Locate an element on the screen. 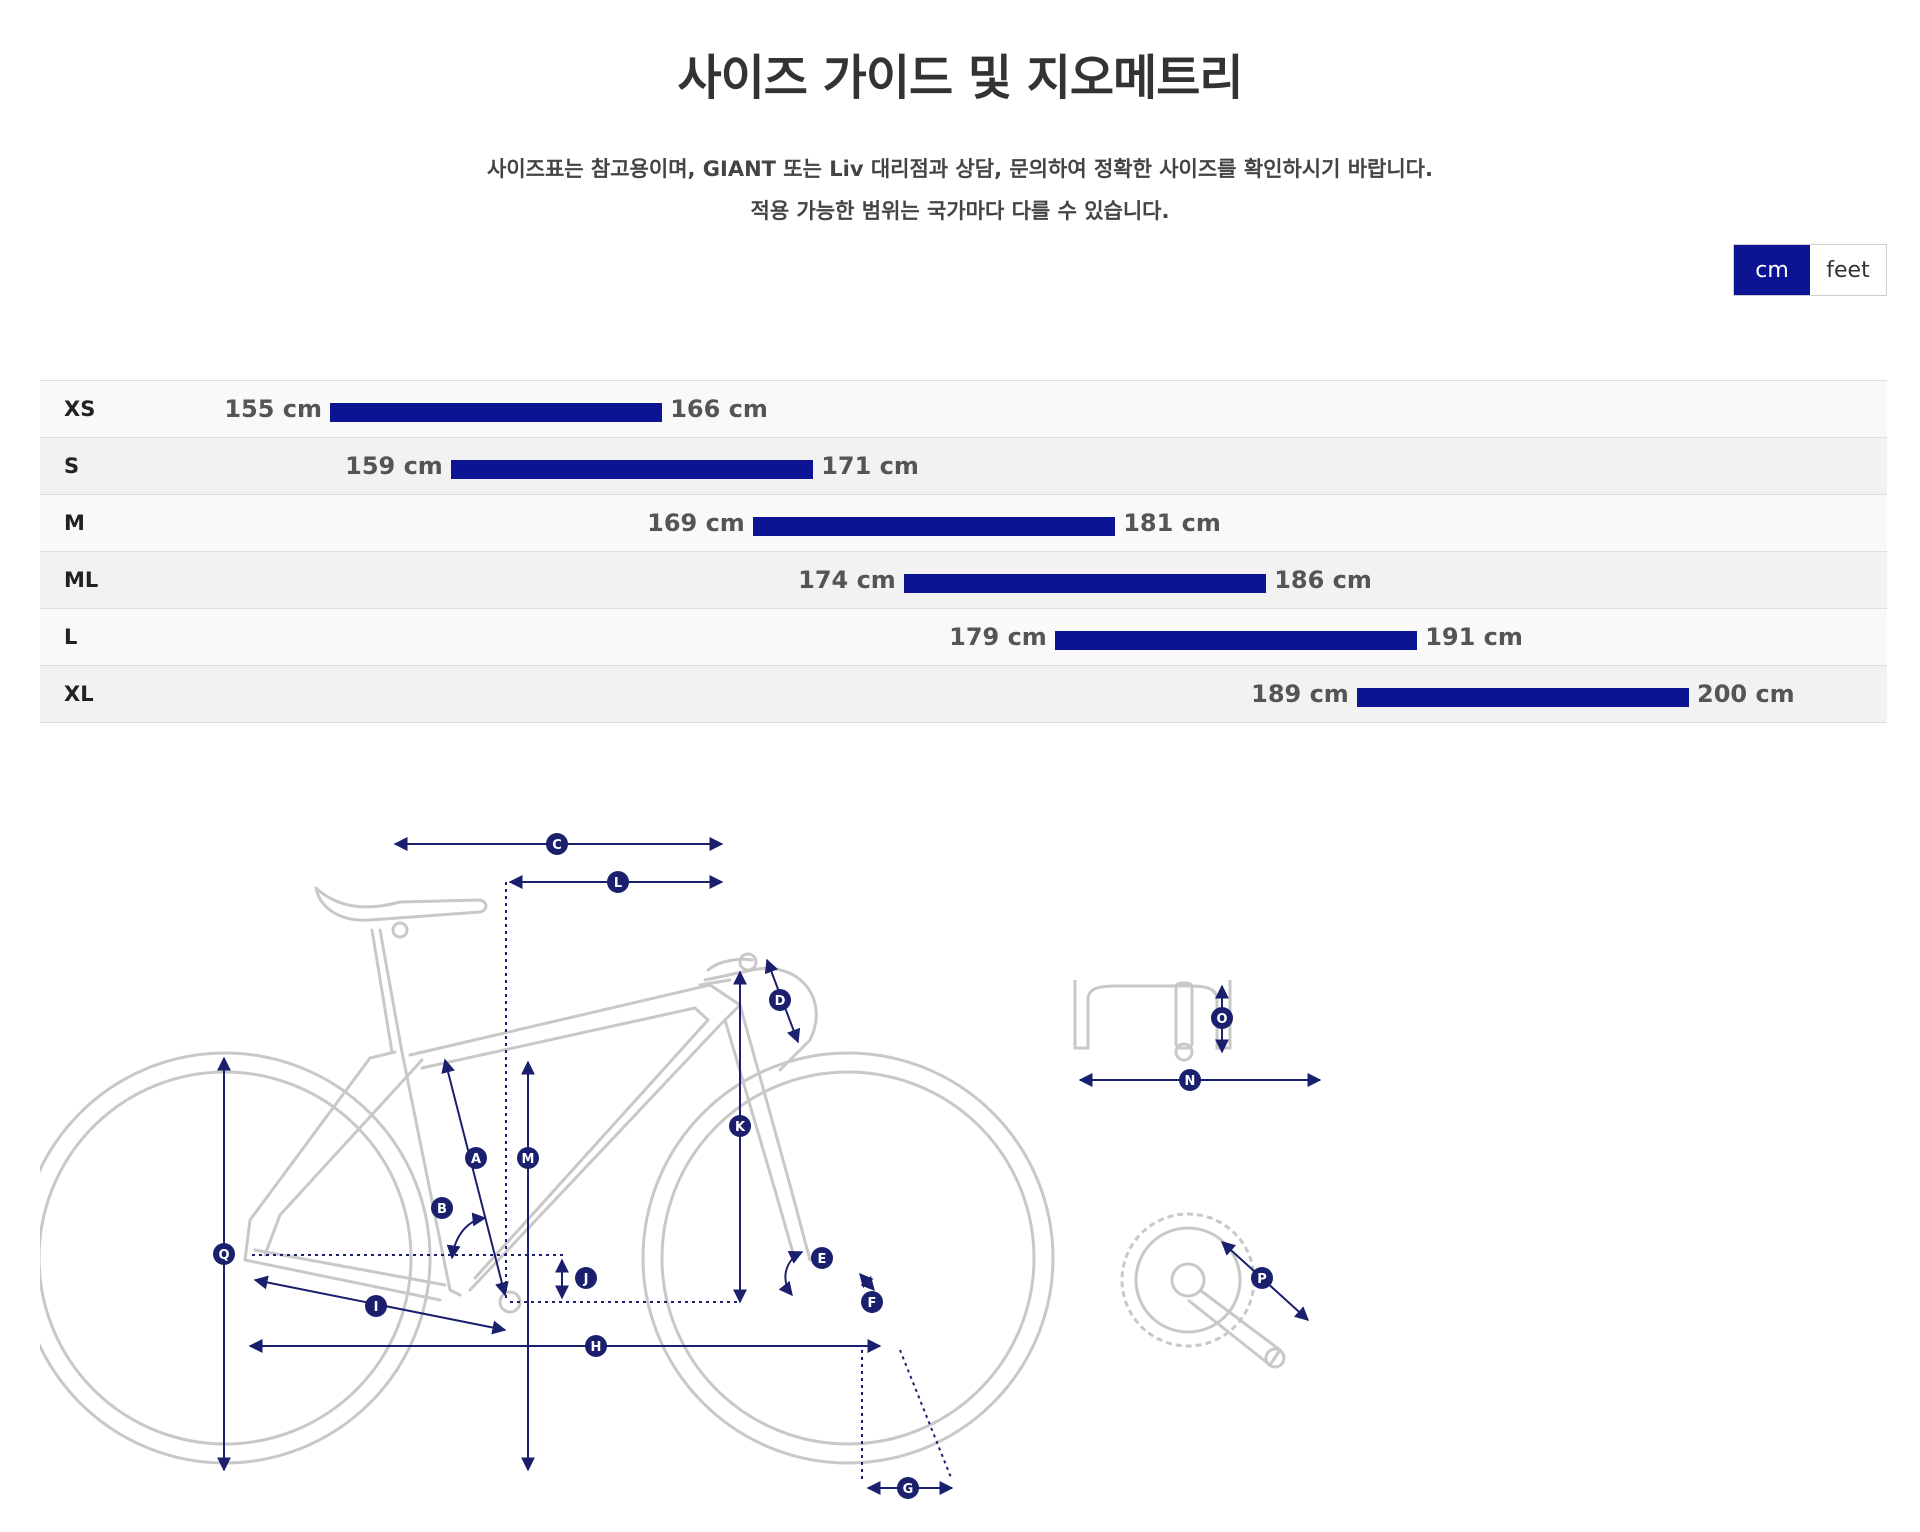  label-m-badge: M is located at coordinates (528, 1158).